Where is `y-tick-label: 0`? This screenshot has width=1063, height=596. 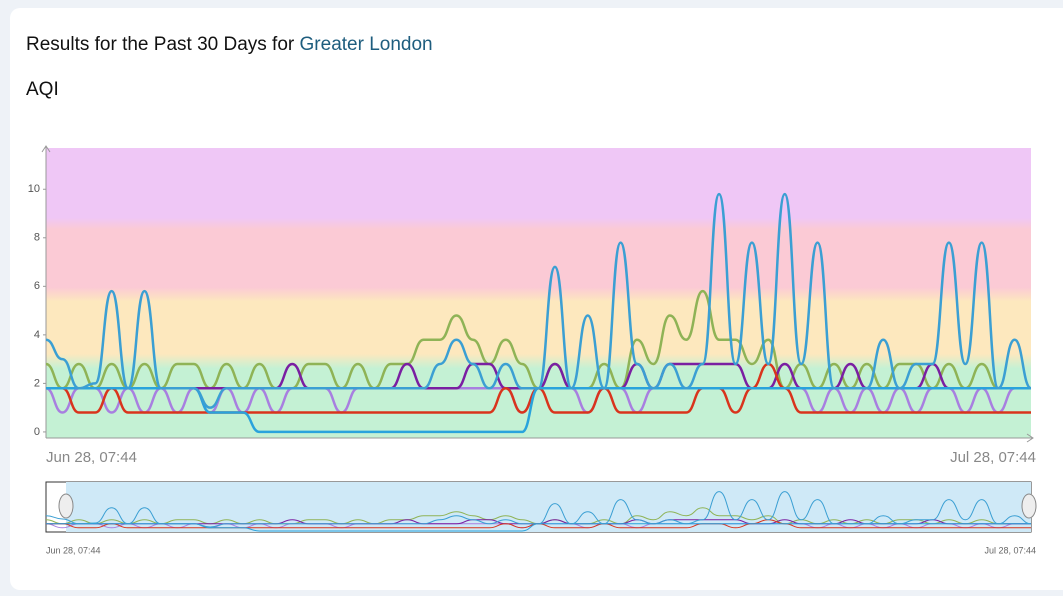
y-tick-label: 0 is located at coordinates (37, 432).